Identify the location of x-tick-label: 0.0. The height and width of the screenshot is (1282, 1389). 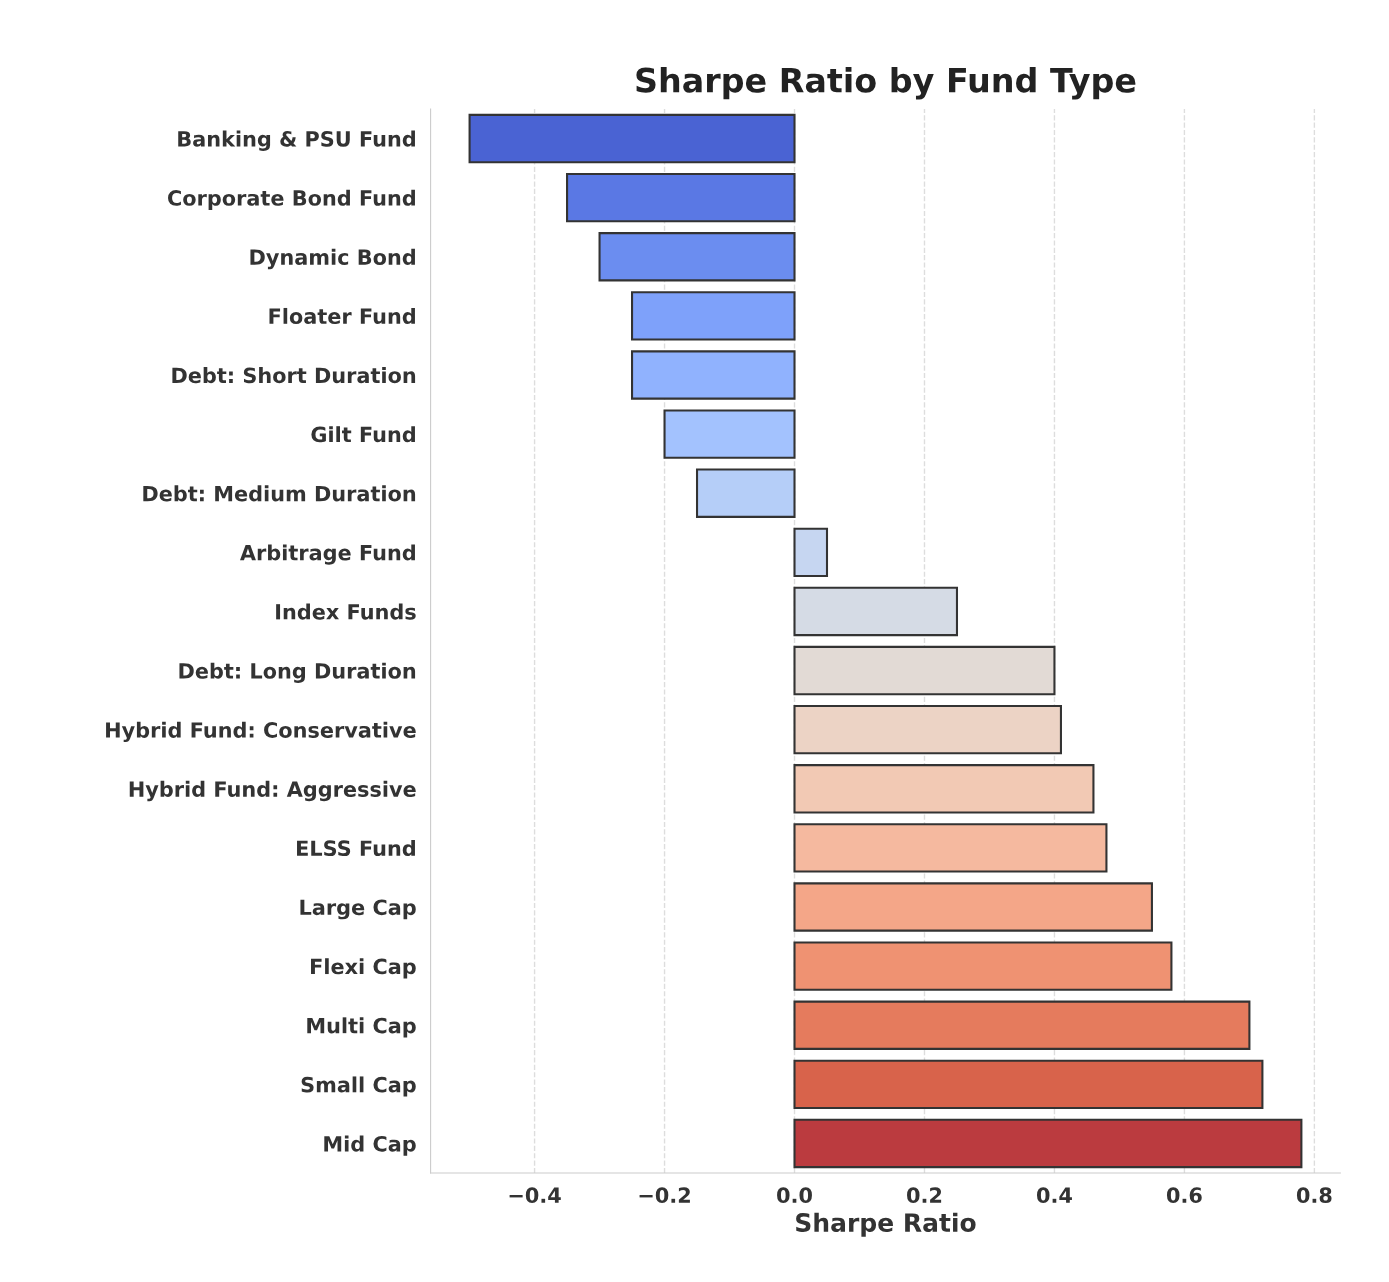
(794, 1195).